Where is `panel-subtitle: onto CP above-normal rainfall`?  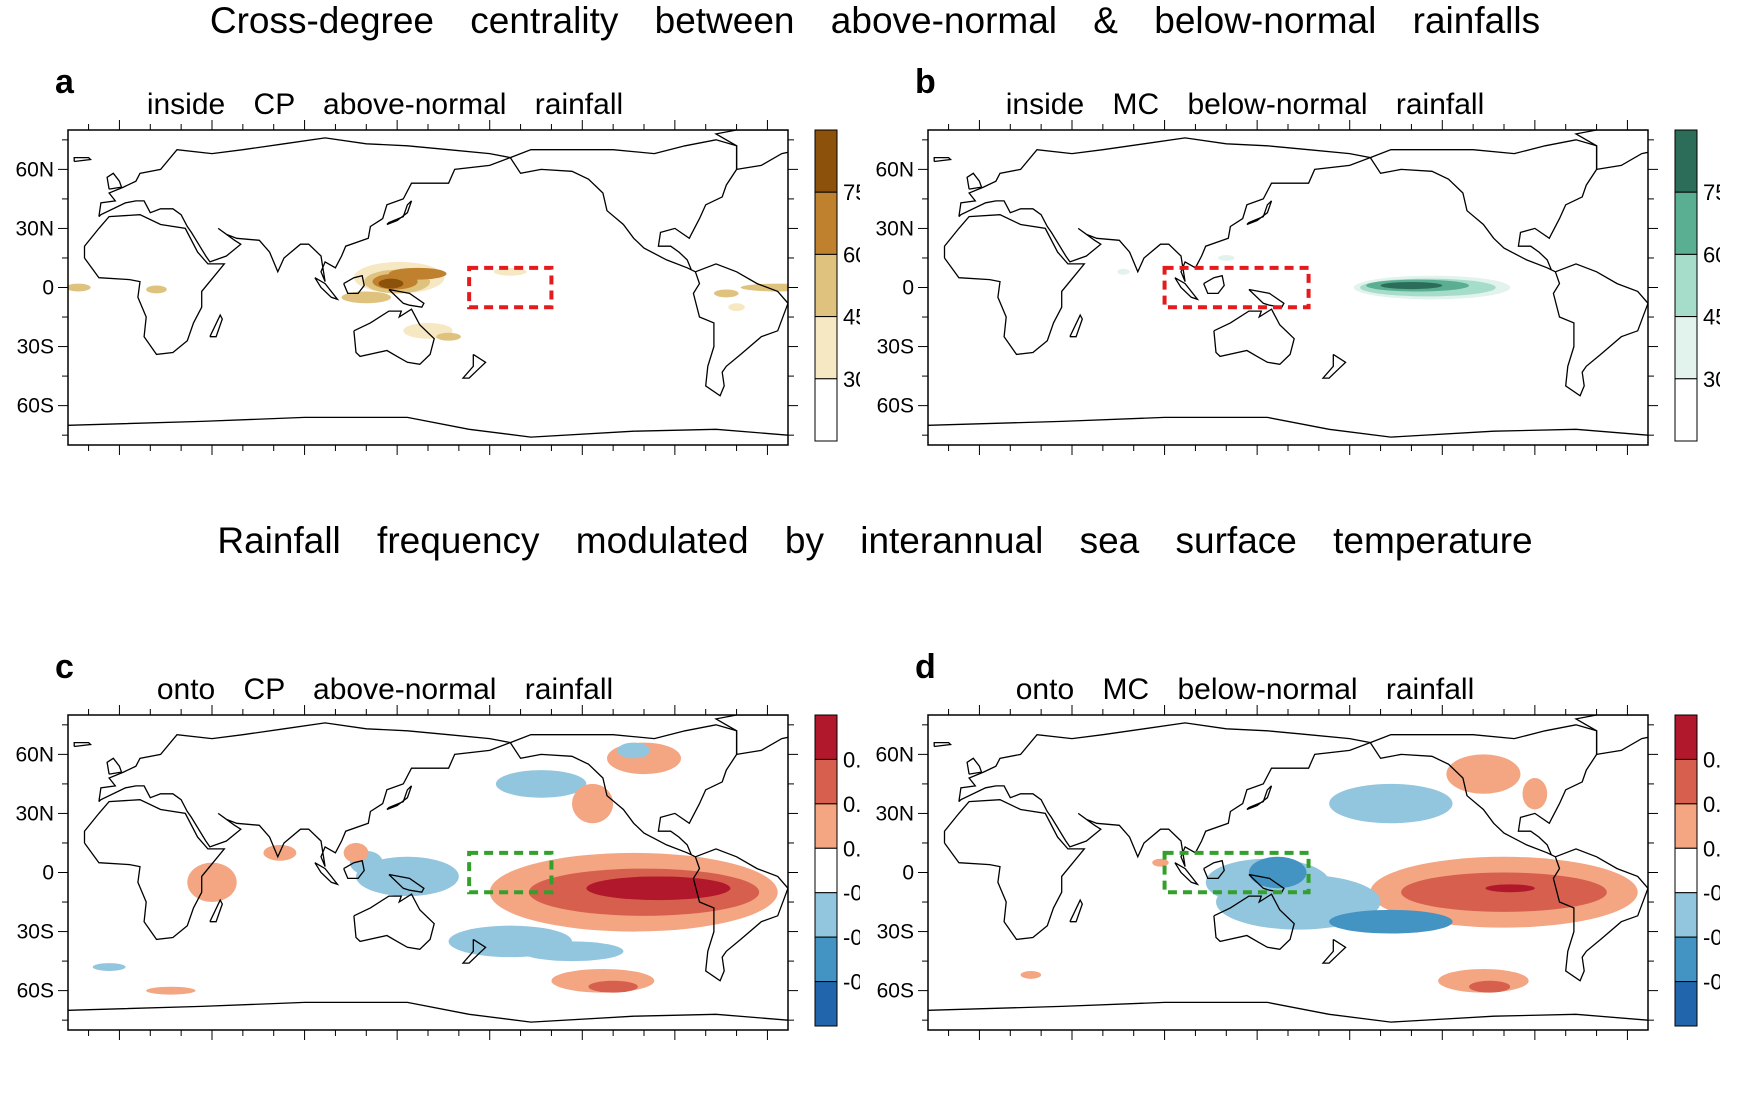
panel-subtitle: onto CP above-normal rainfall is located at coordinates (385, 689).